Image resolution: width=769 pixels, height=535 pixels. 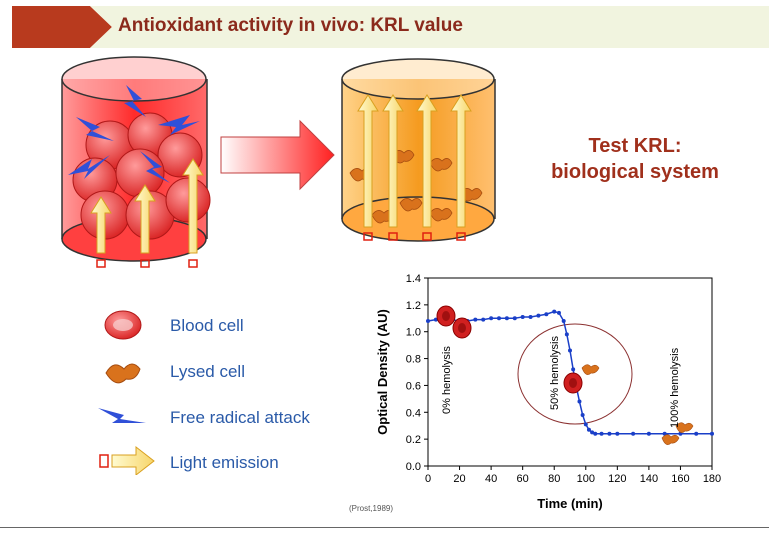 I want to click on x-tick-label: 120, so click(x=617, y=479).